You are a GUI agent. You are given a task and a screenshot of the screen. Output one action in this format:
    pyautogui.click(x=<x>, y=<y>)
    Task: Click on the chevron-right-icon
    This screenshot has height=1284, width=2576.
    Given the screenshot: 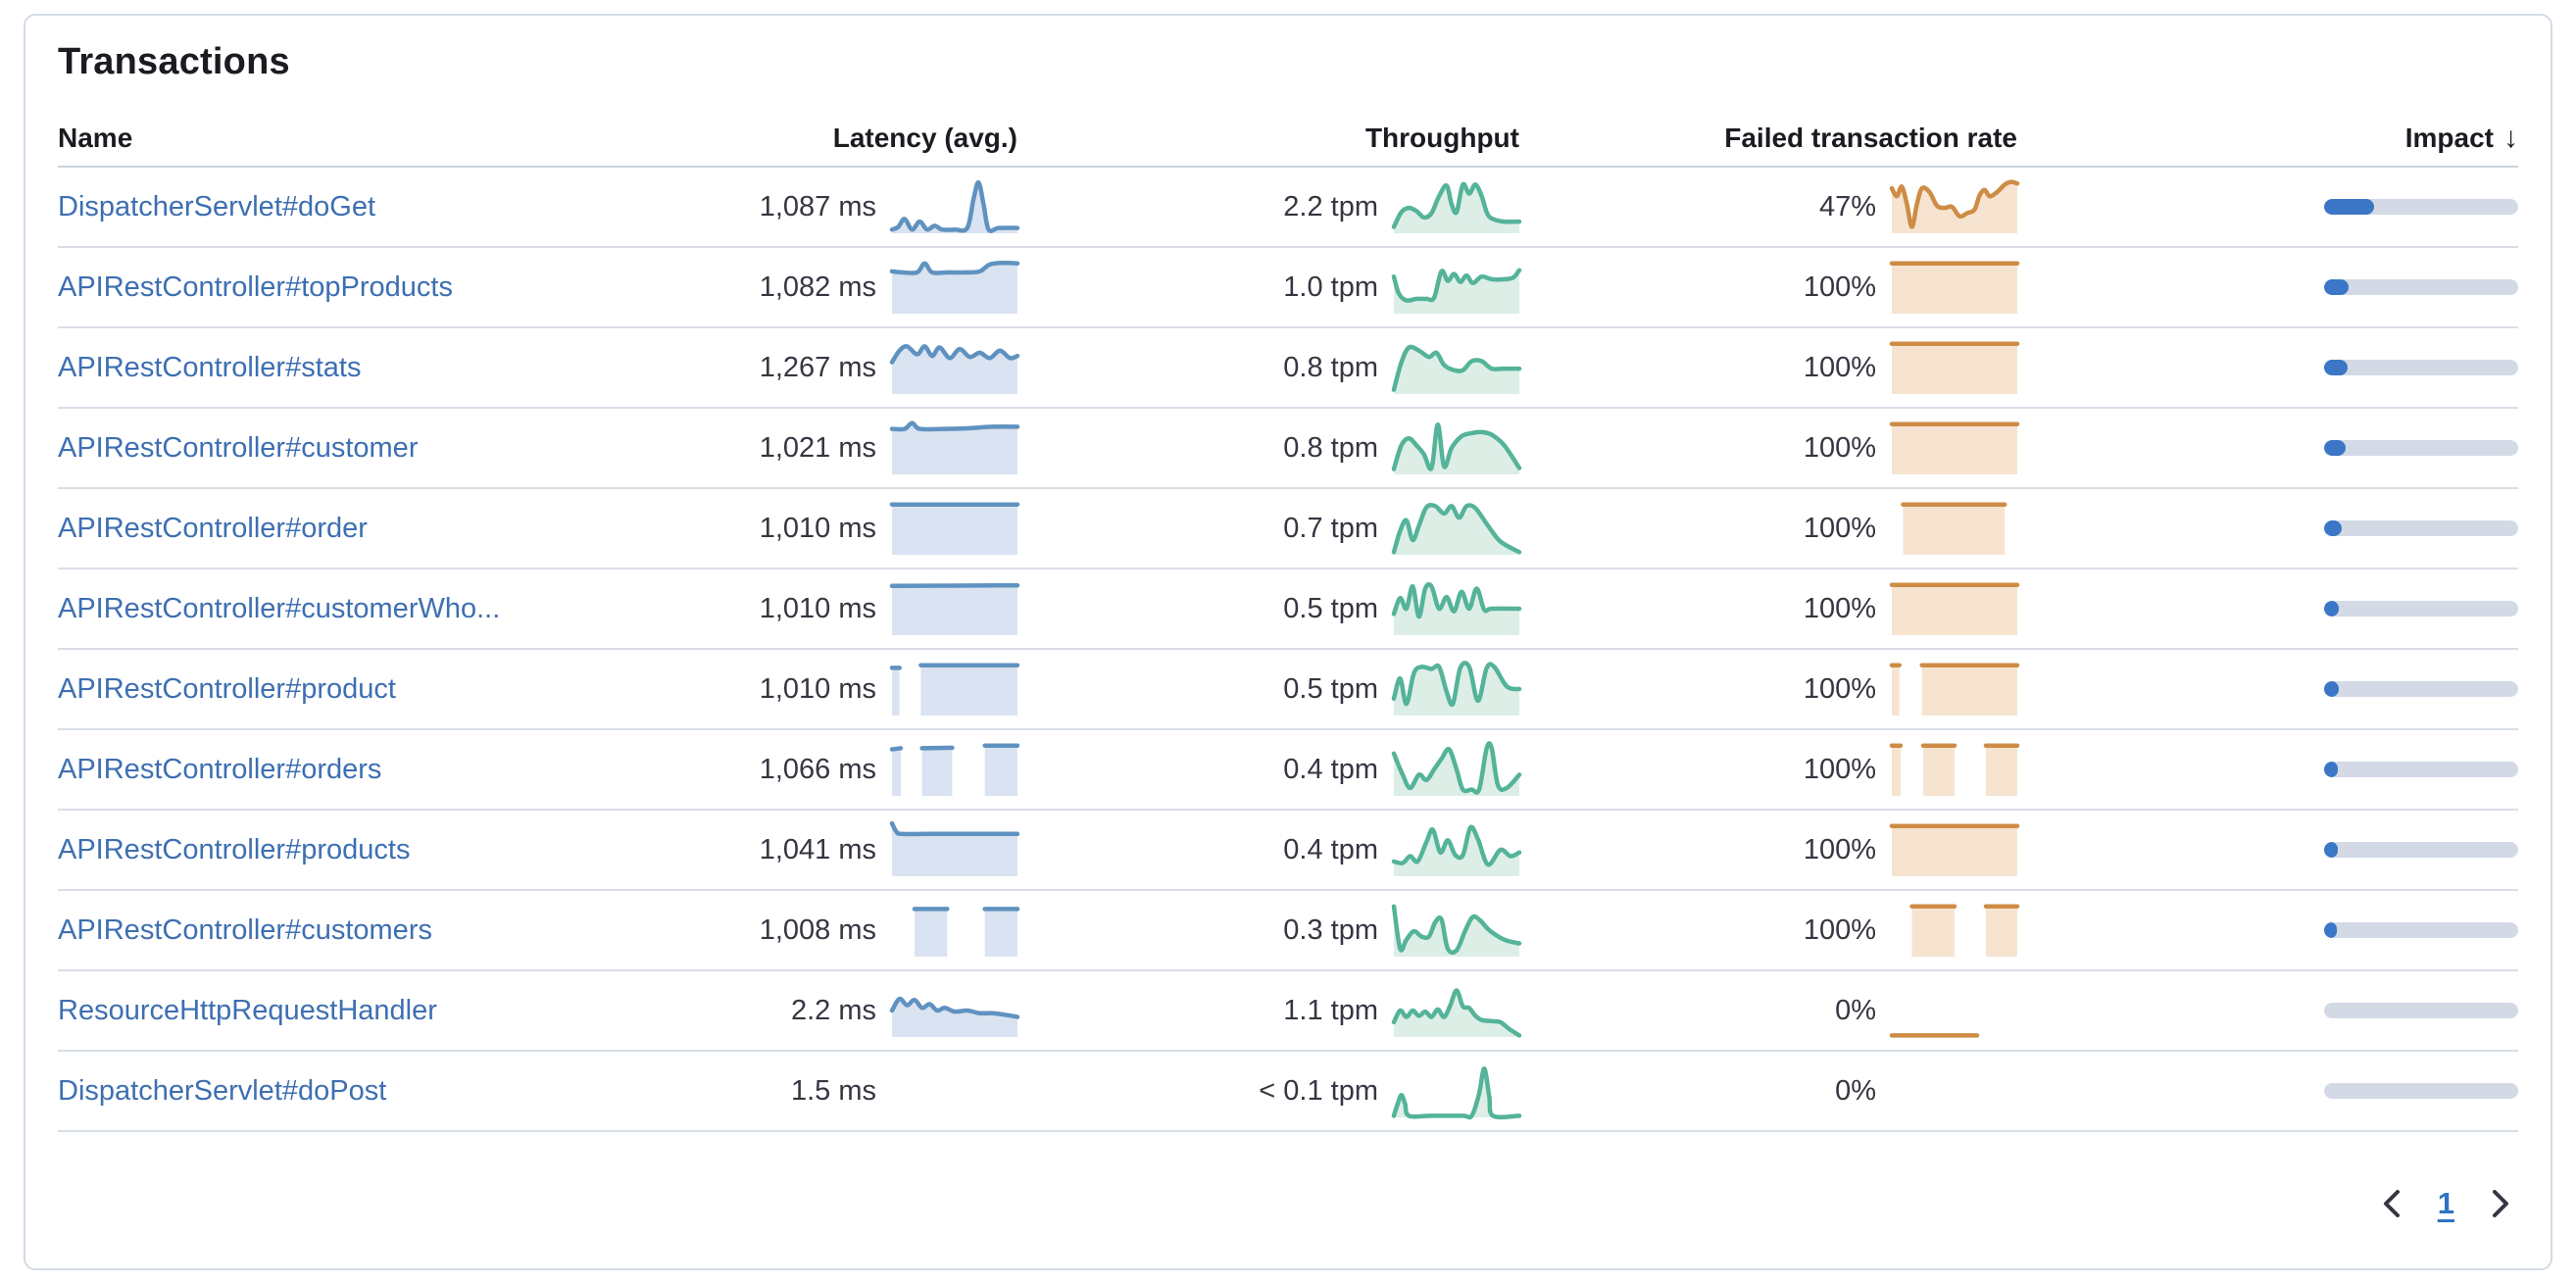 What is the action you would take?
    pyautogui.click(x=2500, y=1203)
    